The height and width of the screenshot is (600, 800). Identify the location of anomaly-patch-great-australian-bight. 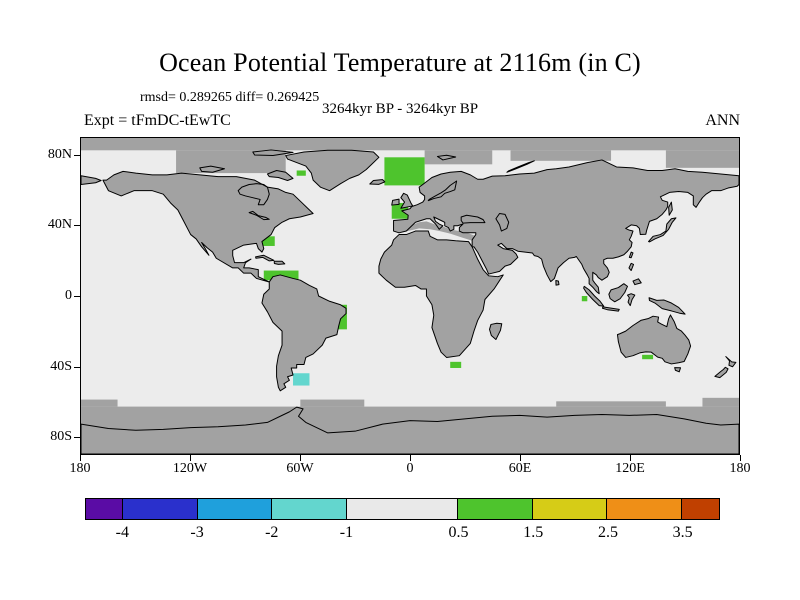
(648, 357).